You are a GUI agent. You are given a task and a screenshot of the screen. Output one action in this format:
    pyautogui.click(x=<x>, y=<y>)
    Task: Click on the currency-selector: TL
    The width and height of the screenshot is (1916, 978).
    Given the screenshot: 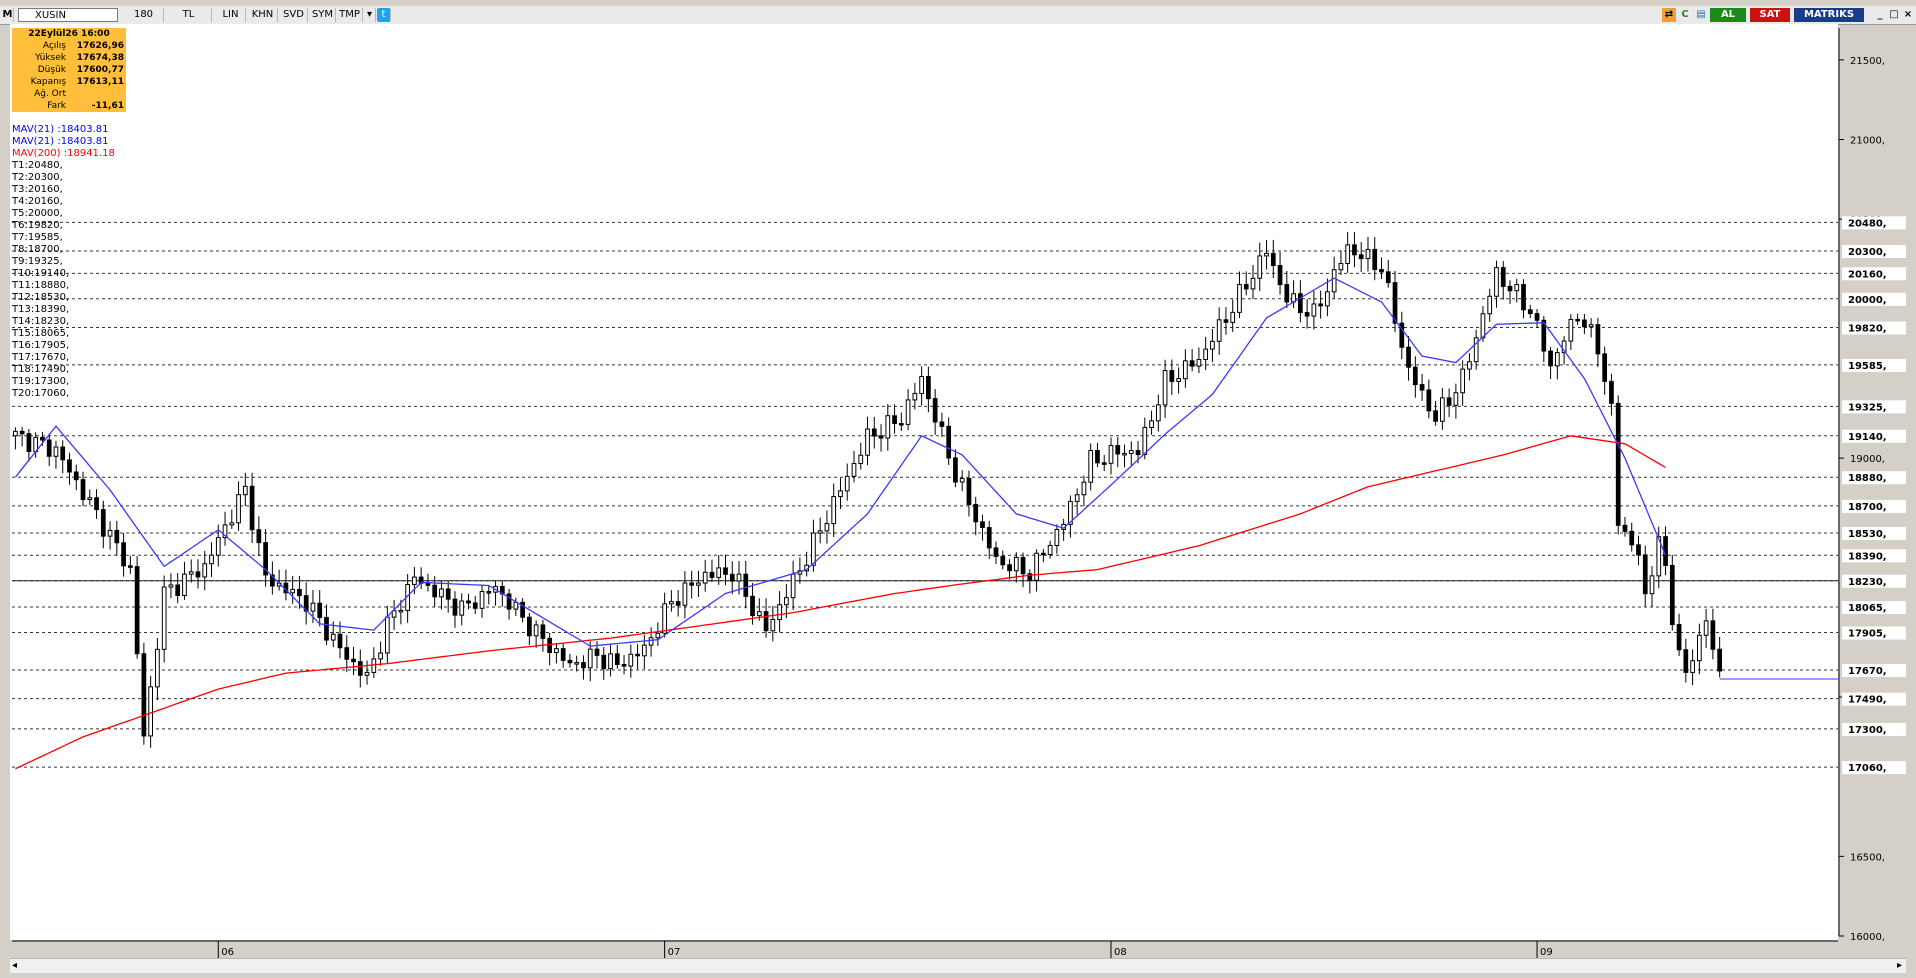 What is the action you would take?
    pyautogui.click(x=189, y=15)
    